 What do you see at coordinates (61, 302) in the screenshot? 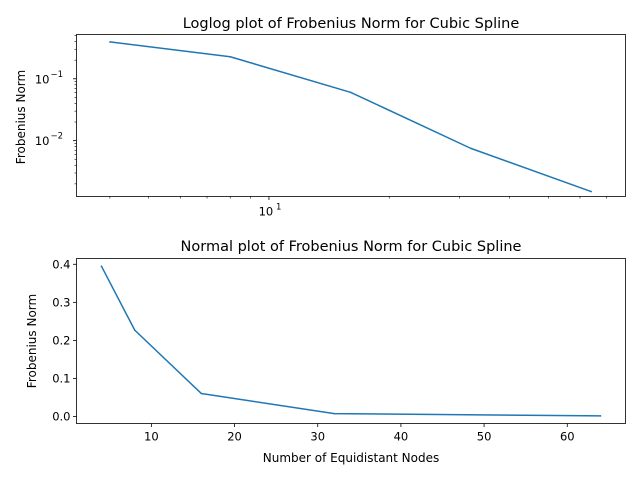
I see `y-tick-label: 0.3` at bounding box center [61, 302].